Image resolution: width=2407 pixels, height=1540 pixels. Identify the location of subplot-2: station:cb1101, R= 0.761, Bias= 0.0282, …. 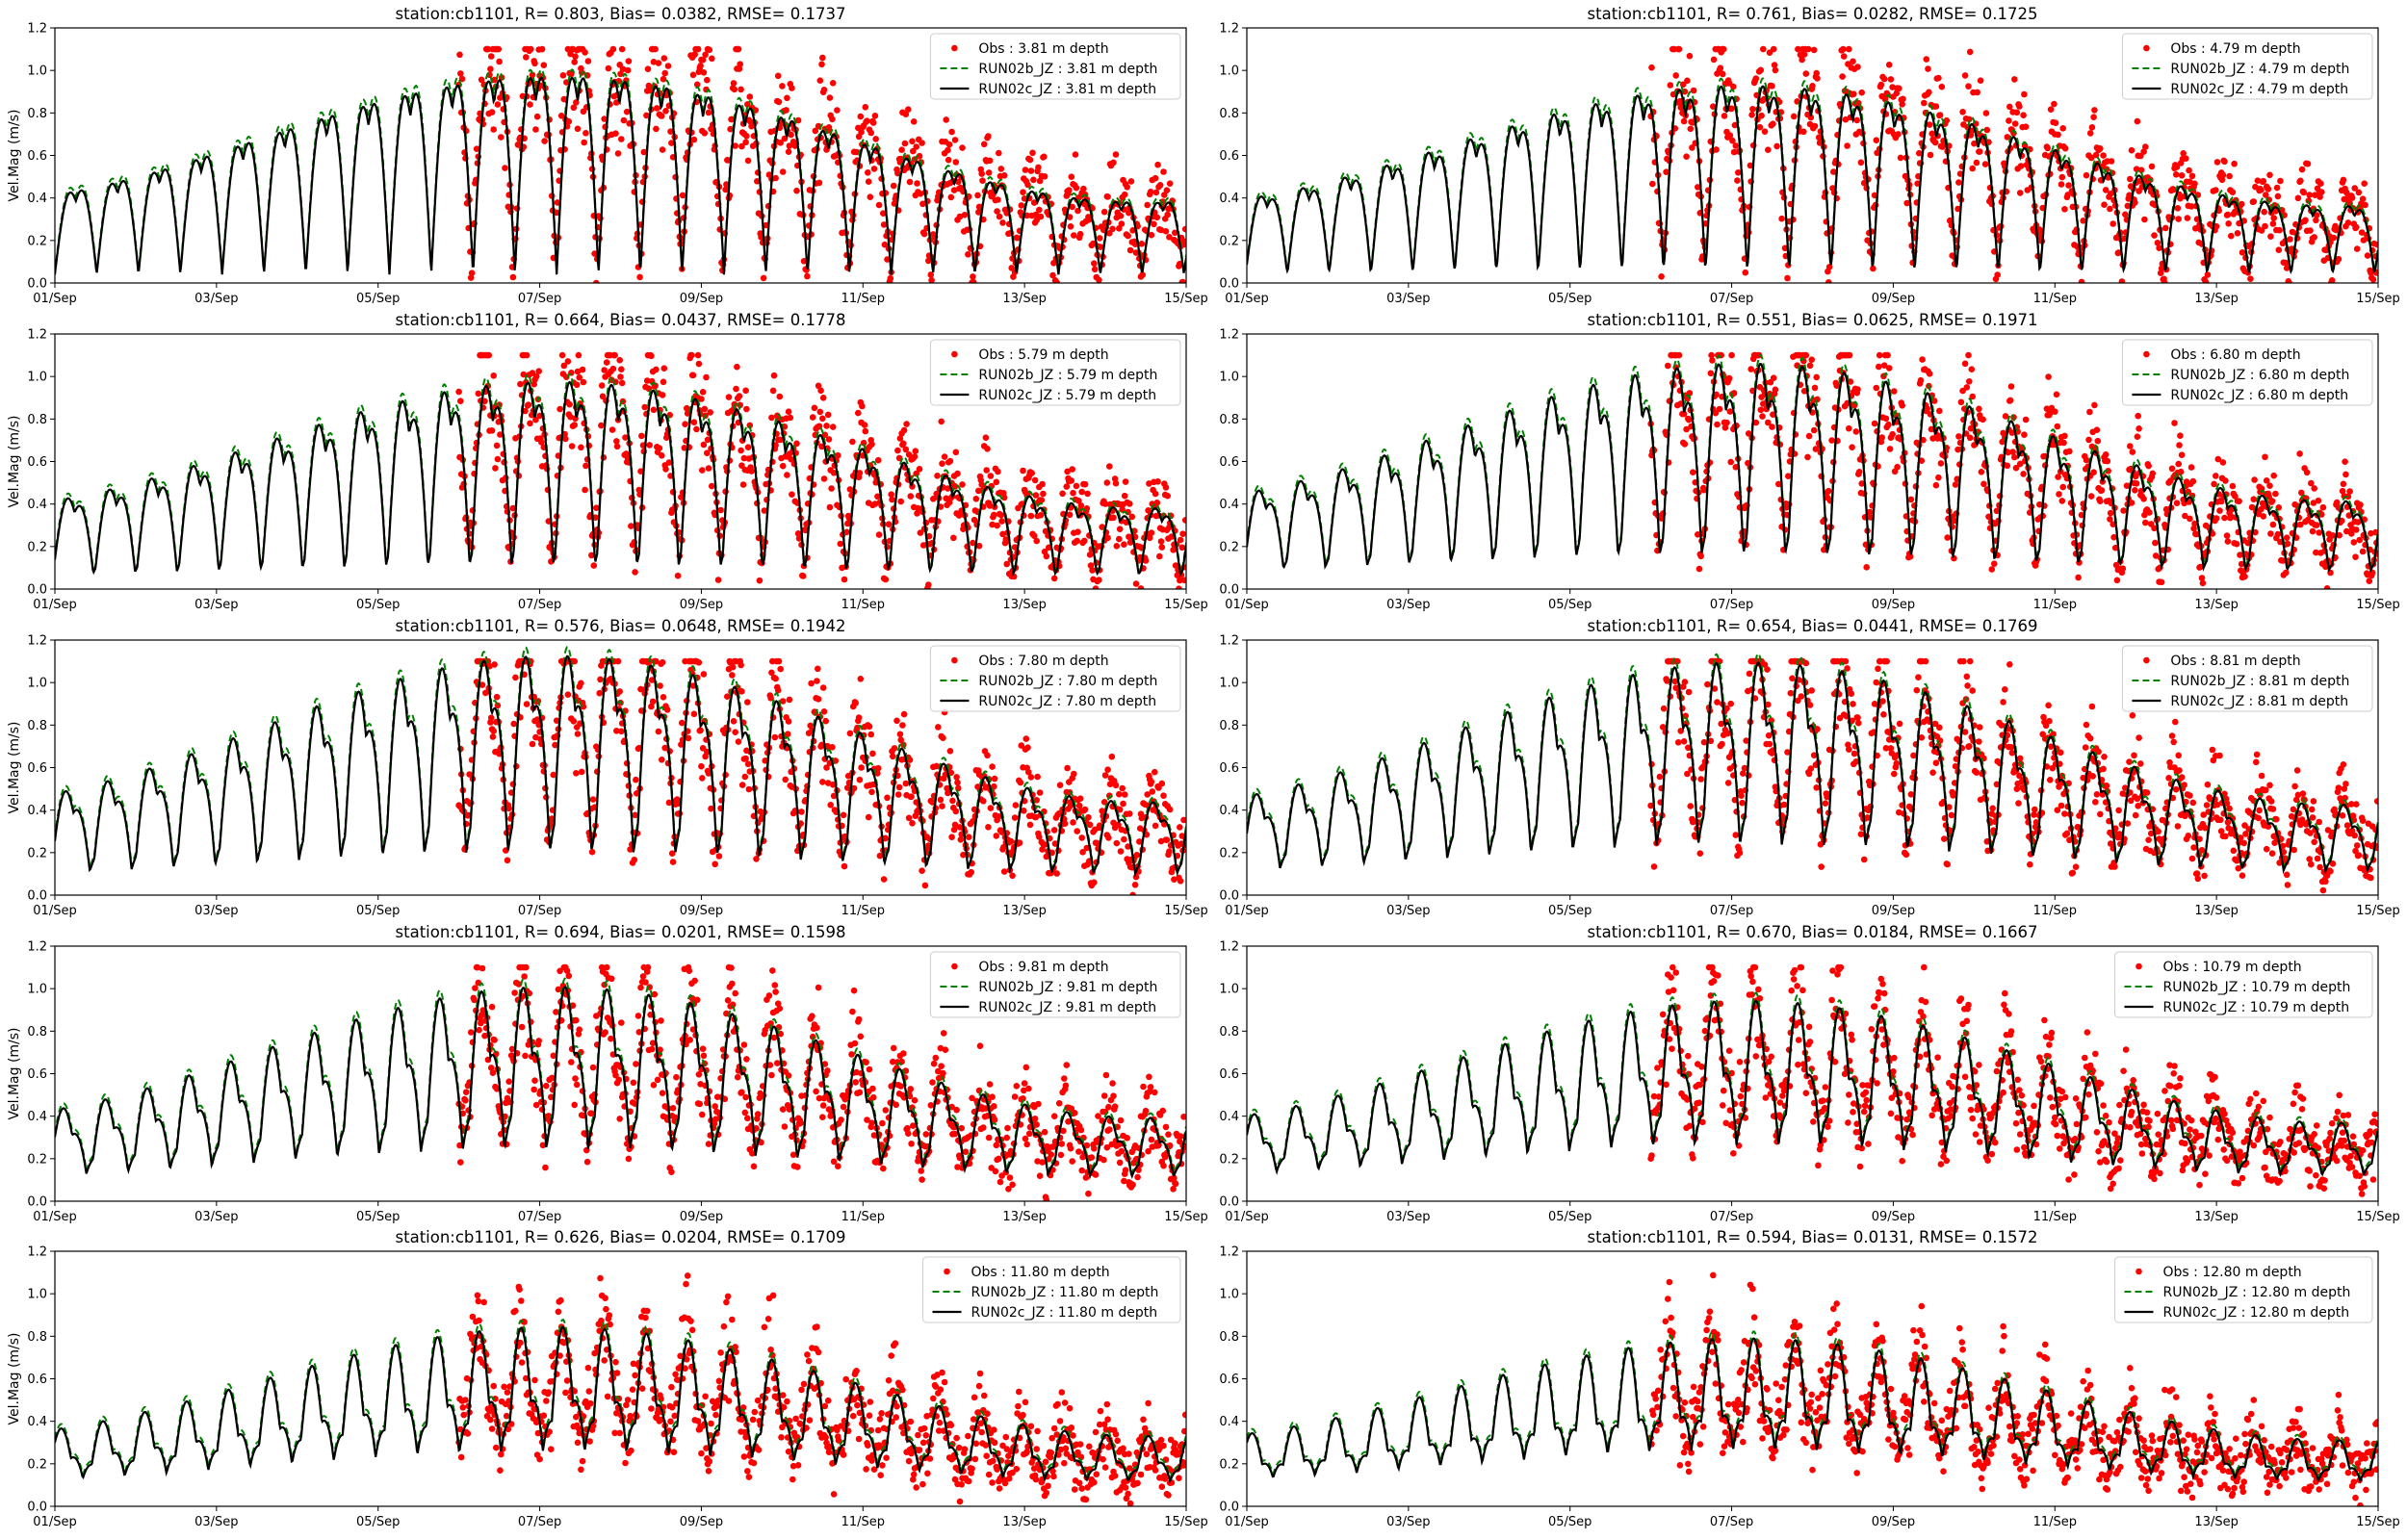
(1809, 155).